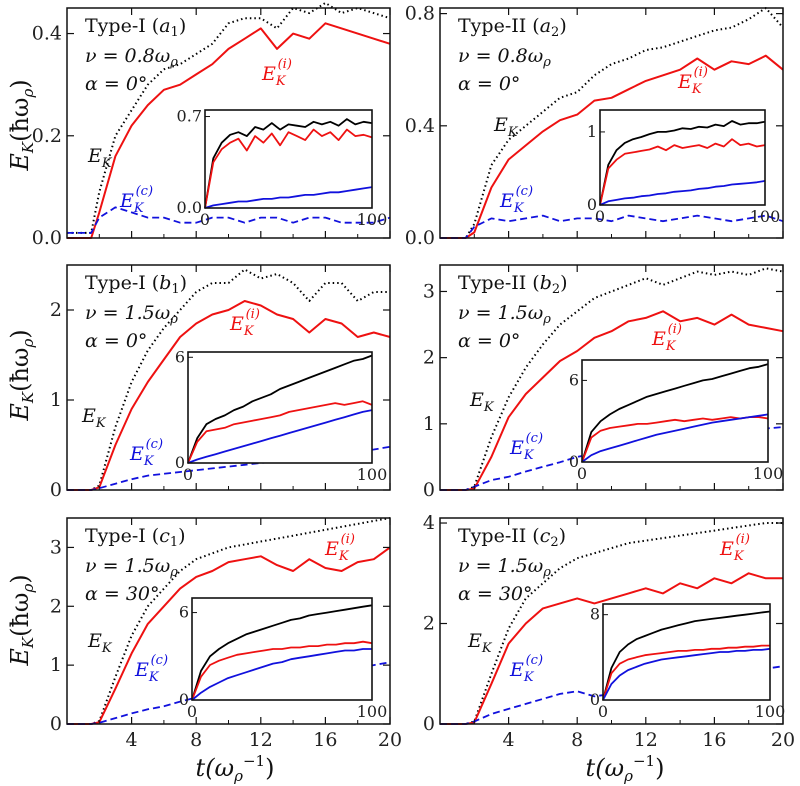  I want to click on inset-a2: 0 100 0 1, so click(684, 167).